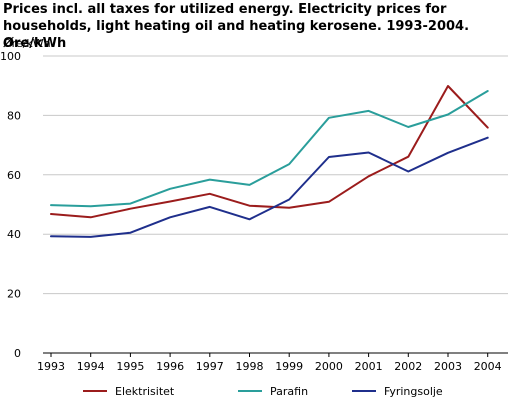  I want to click on x-tick-label: 1993, so click(51, 366).